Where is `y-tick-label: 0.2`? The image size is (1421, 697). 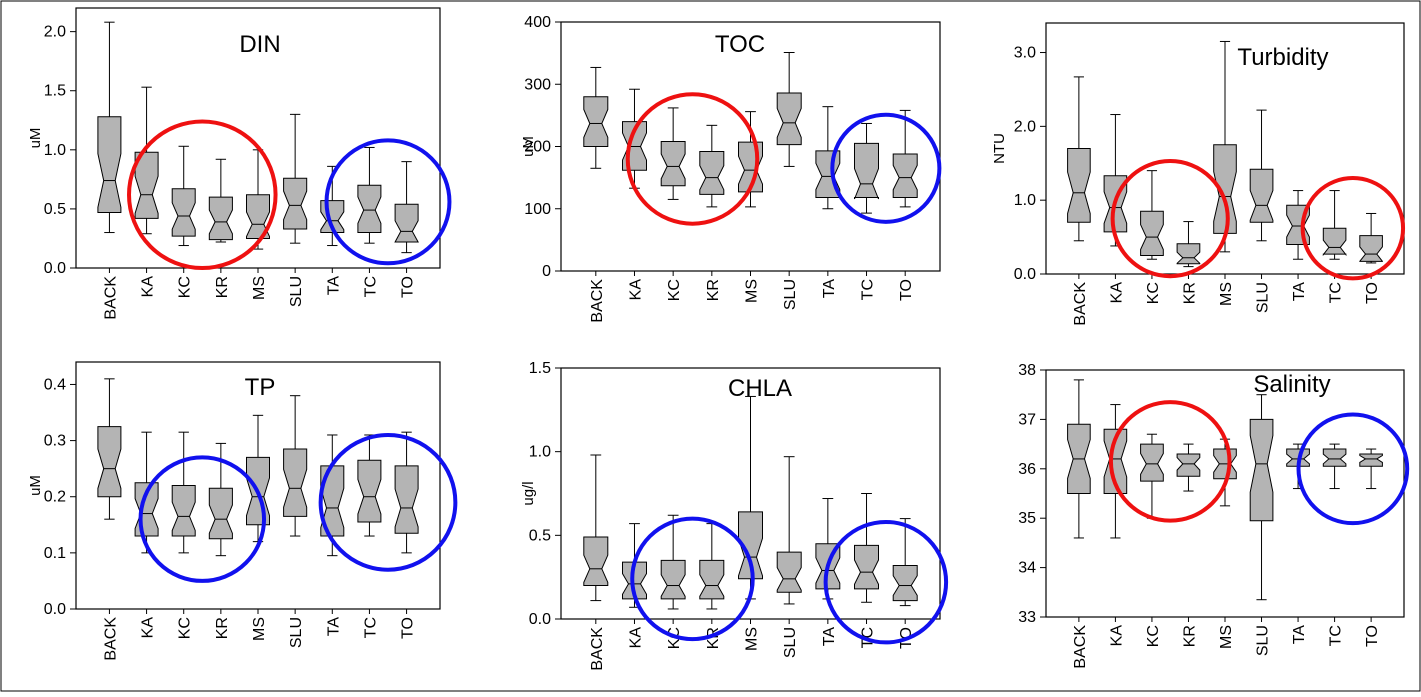
y-tick-label: 0.2 is located at coordinates (55, 497).